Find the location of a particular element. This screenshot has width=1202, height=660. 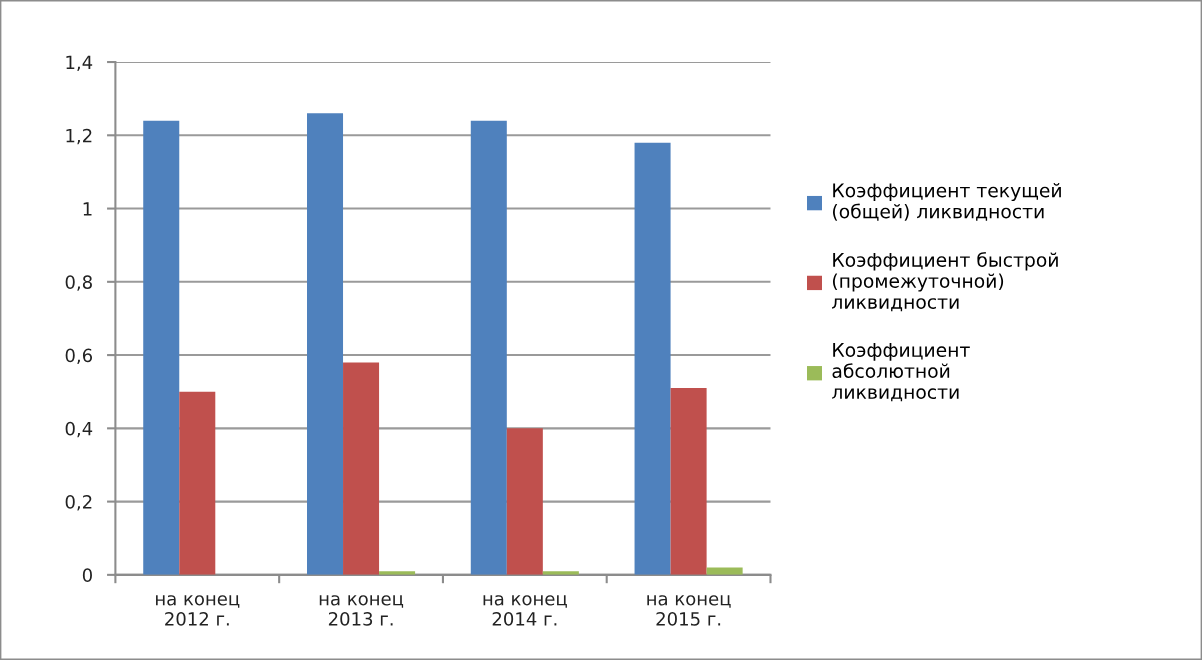

legend-label: Коэффициент быстрой (промежуточной) ликвидности is located at coordinates (945, 282).